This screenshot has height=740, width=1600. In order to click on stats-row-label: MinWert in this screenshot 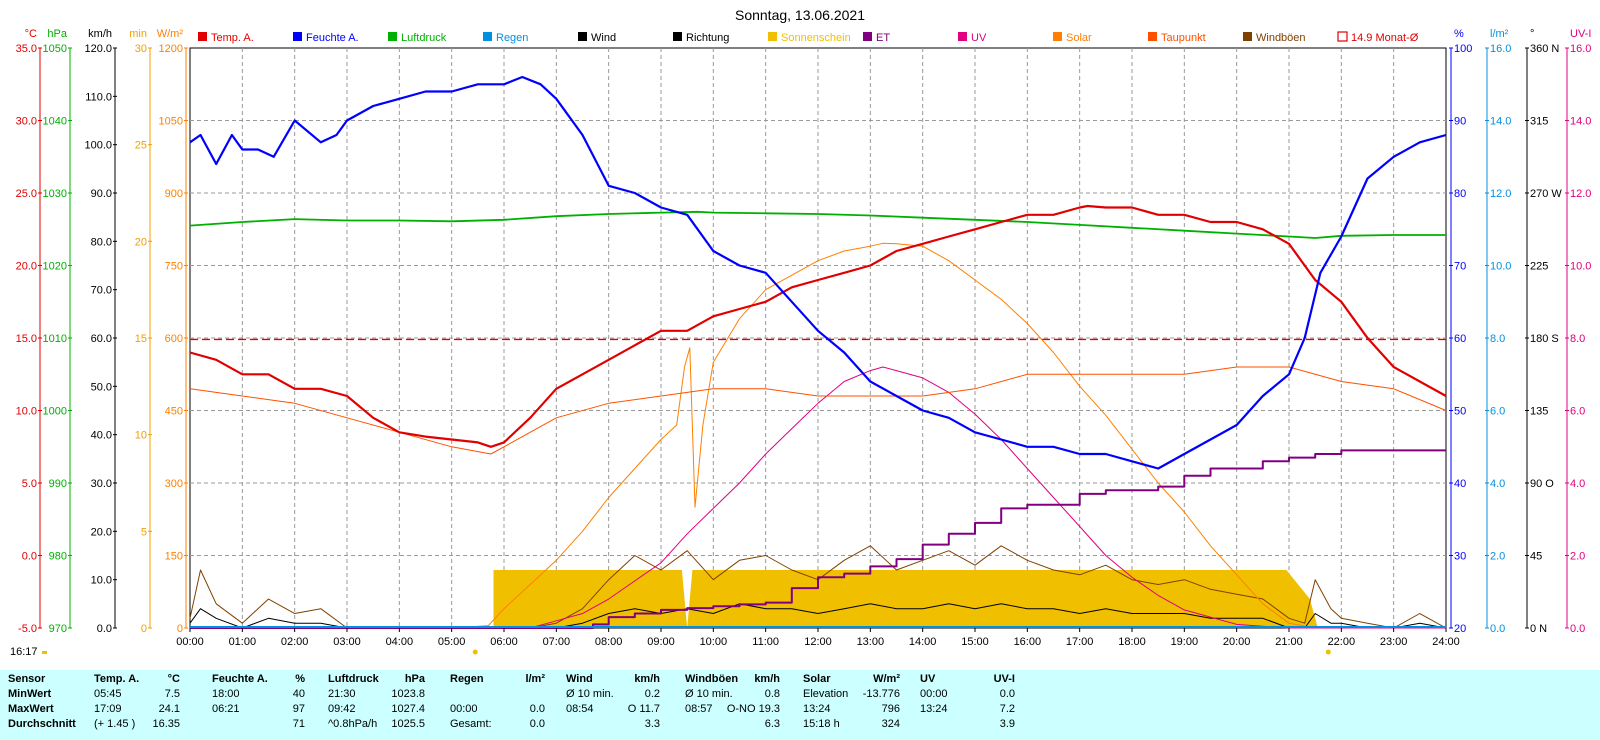, I will do `click(30, 694)`.